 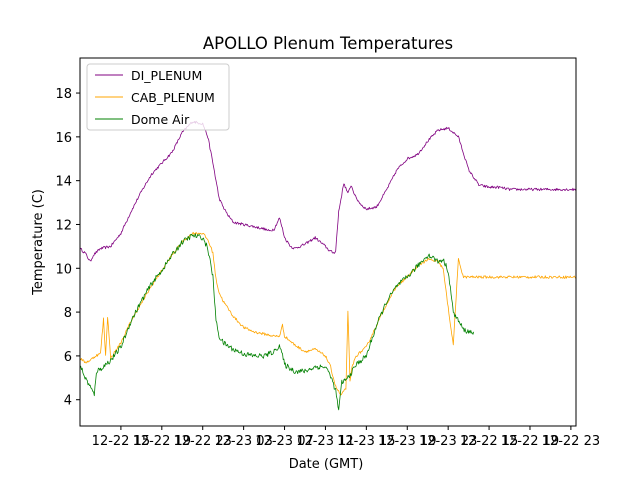 What do you see at coordinates (67, 248) in the screenshot?
I see `y-axis-ticks: 4 6 8 10 12 14 16 18` at bounding box center [67, 248].